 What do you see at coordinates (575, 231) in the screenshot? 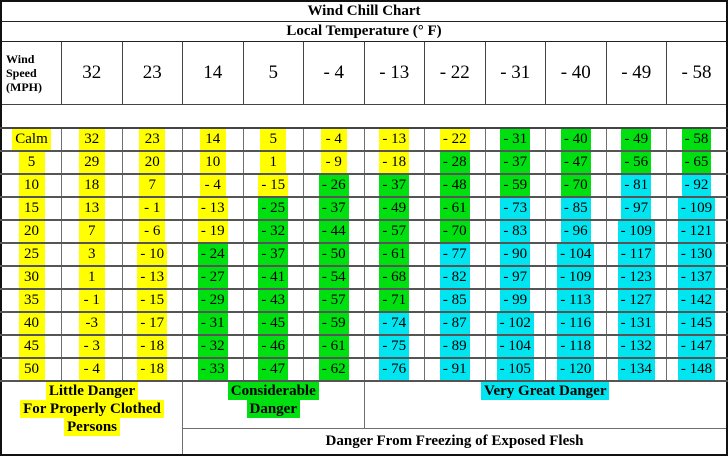
I see `wind-chill-value: - 96` at bounding box center [575, 231].